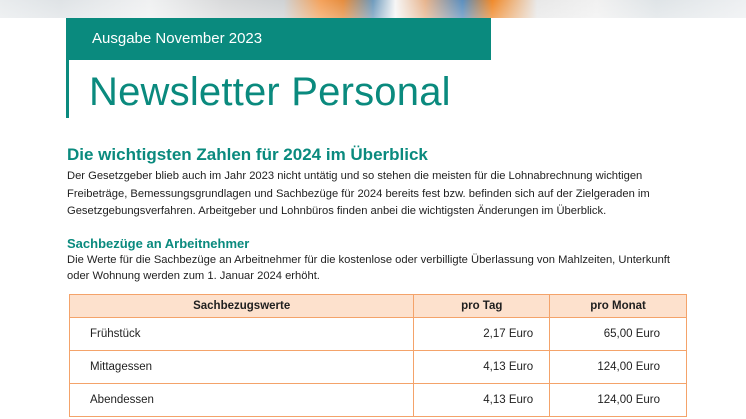 This screenshot has width=746, height=419. What do you see at coordinates (618, 334) in the screenshot?
I see `table-cell: 65,00 Euro` at bounding box center [618, 334].